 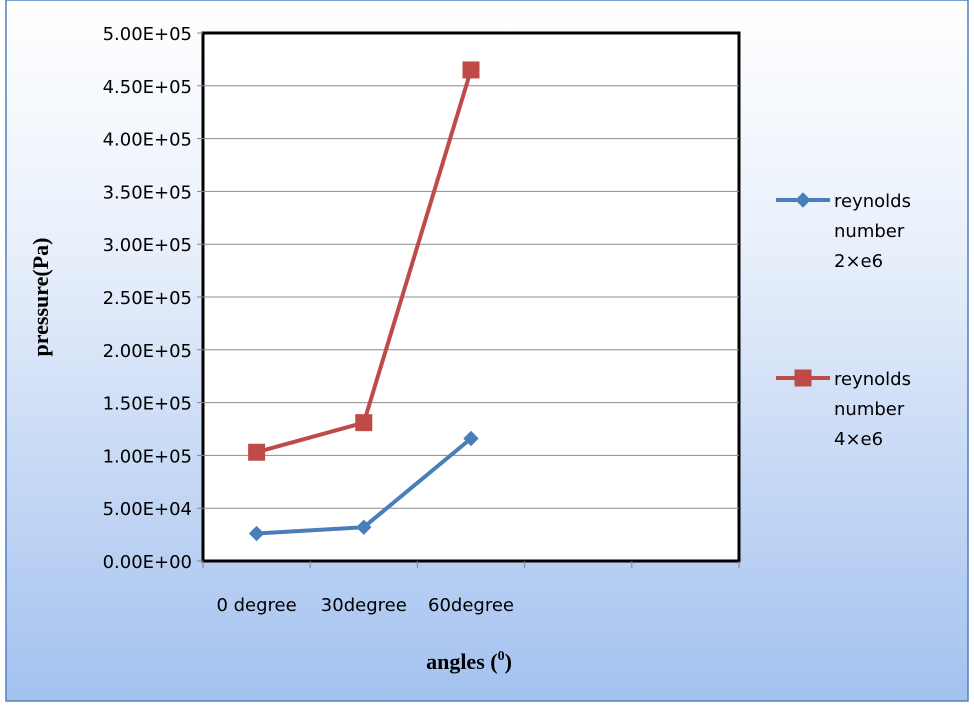 I want to click on y-tick-label: 4.00E+05, so click(x=147, y=140).